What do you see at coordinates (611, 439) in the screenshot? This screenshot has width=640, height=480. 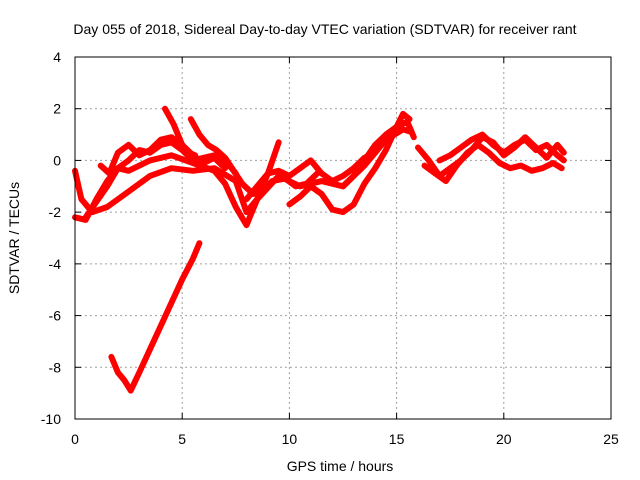 I see `x-tick-label: 25` at bounding box center [611, 439].